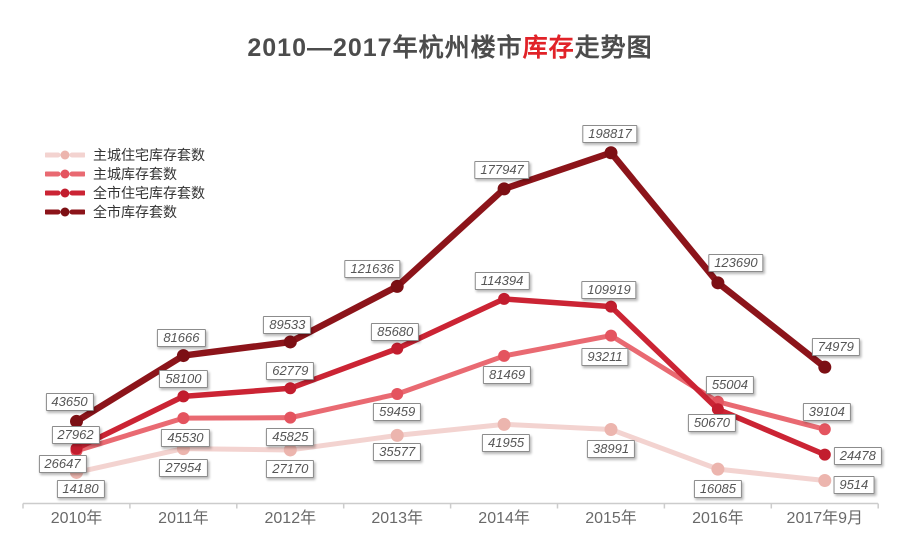 The image size is (900, 536). I want to click on data-label: 27954, so click(183, 467).